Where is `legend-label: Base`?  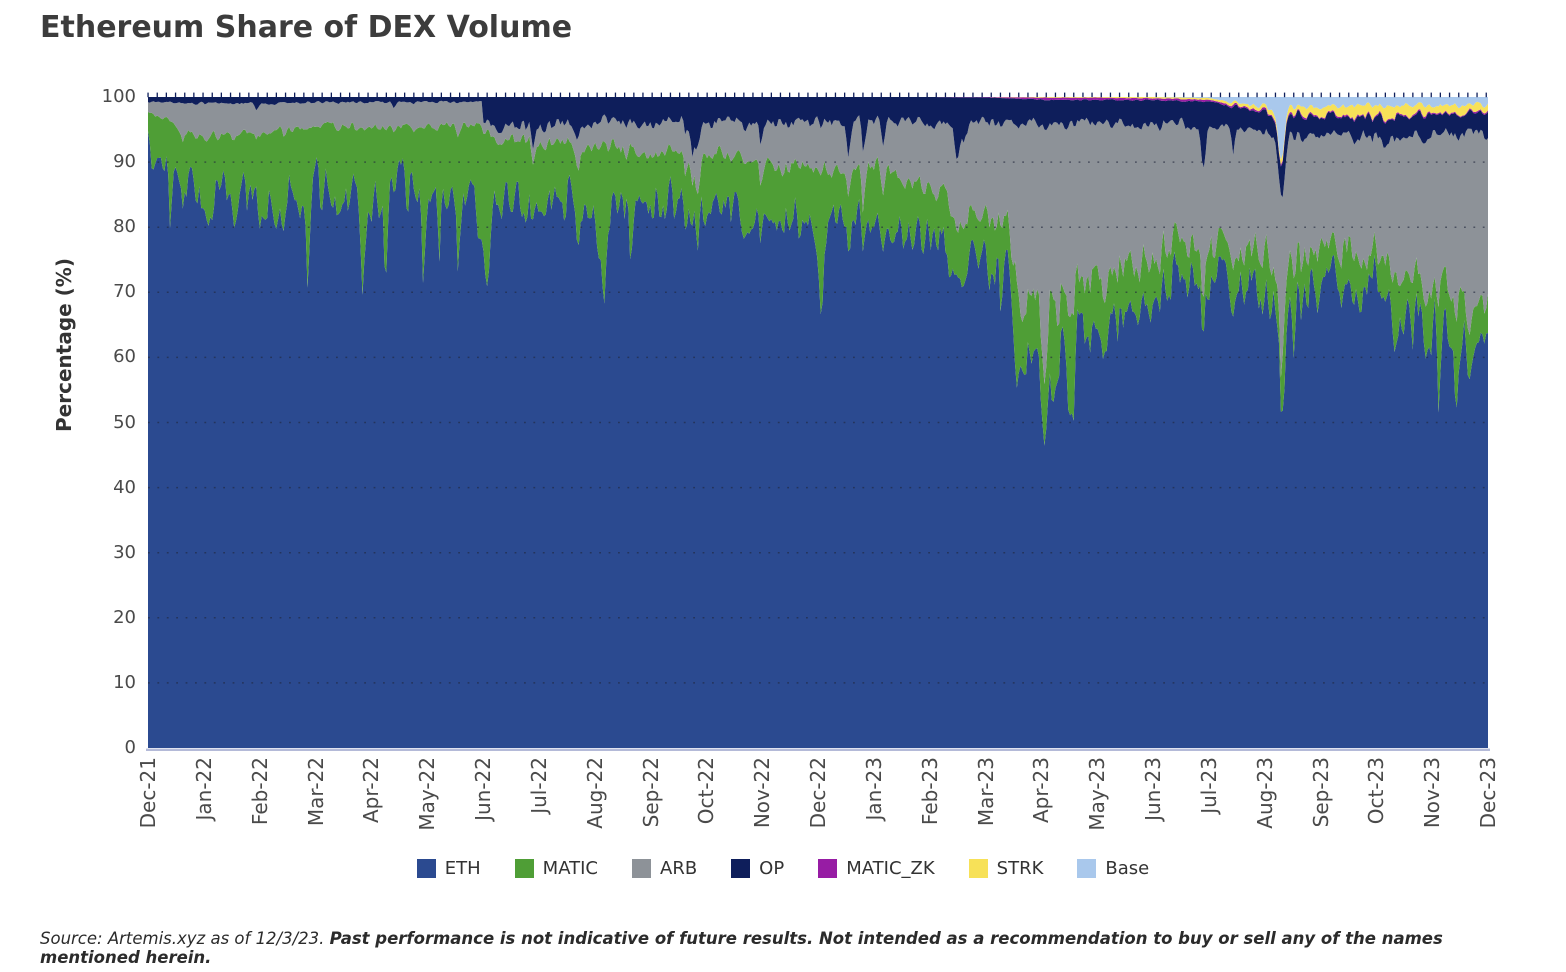 legend-label: Base is located at coordinates (1127, 868).